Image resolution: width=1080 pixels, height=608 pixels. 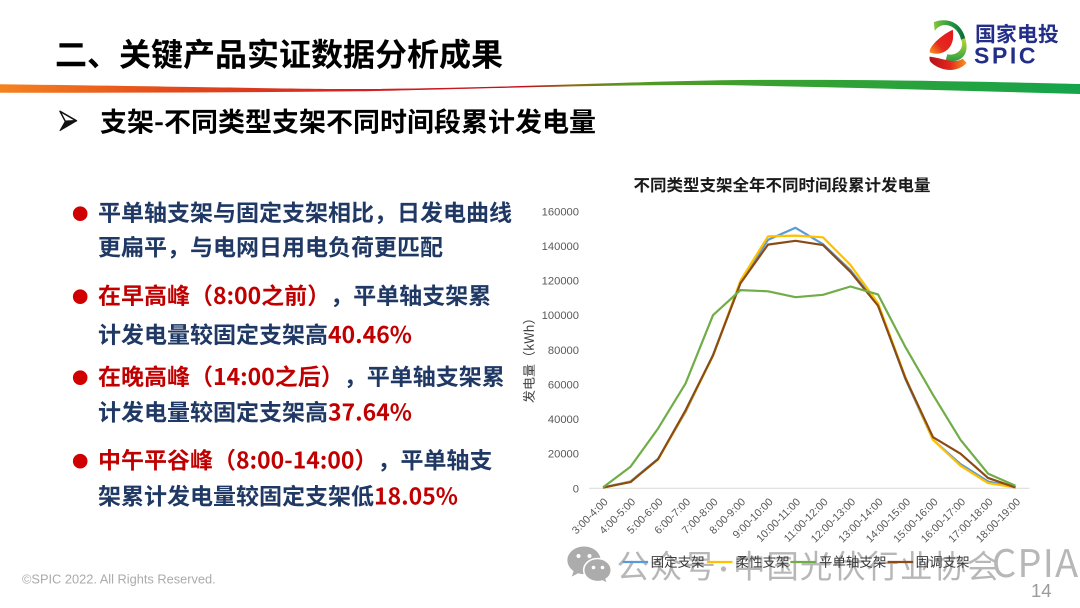 What do you see at coordinates (576, 489) in the screenshot?
I see `svg-text: 0` at bounding box center [576, 489].